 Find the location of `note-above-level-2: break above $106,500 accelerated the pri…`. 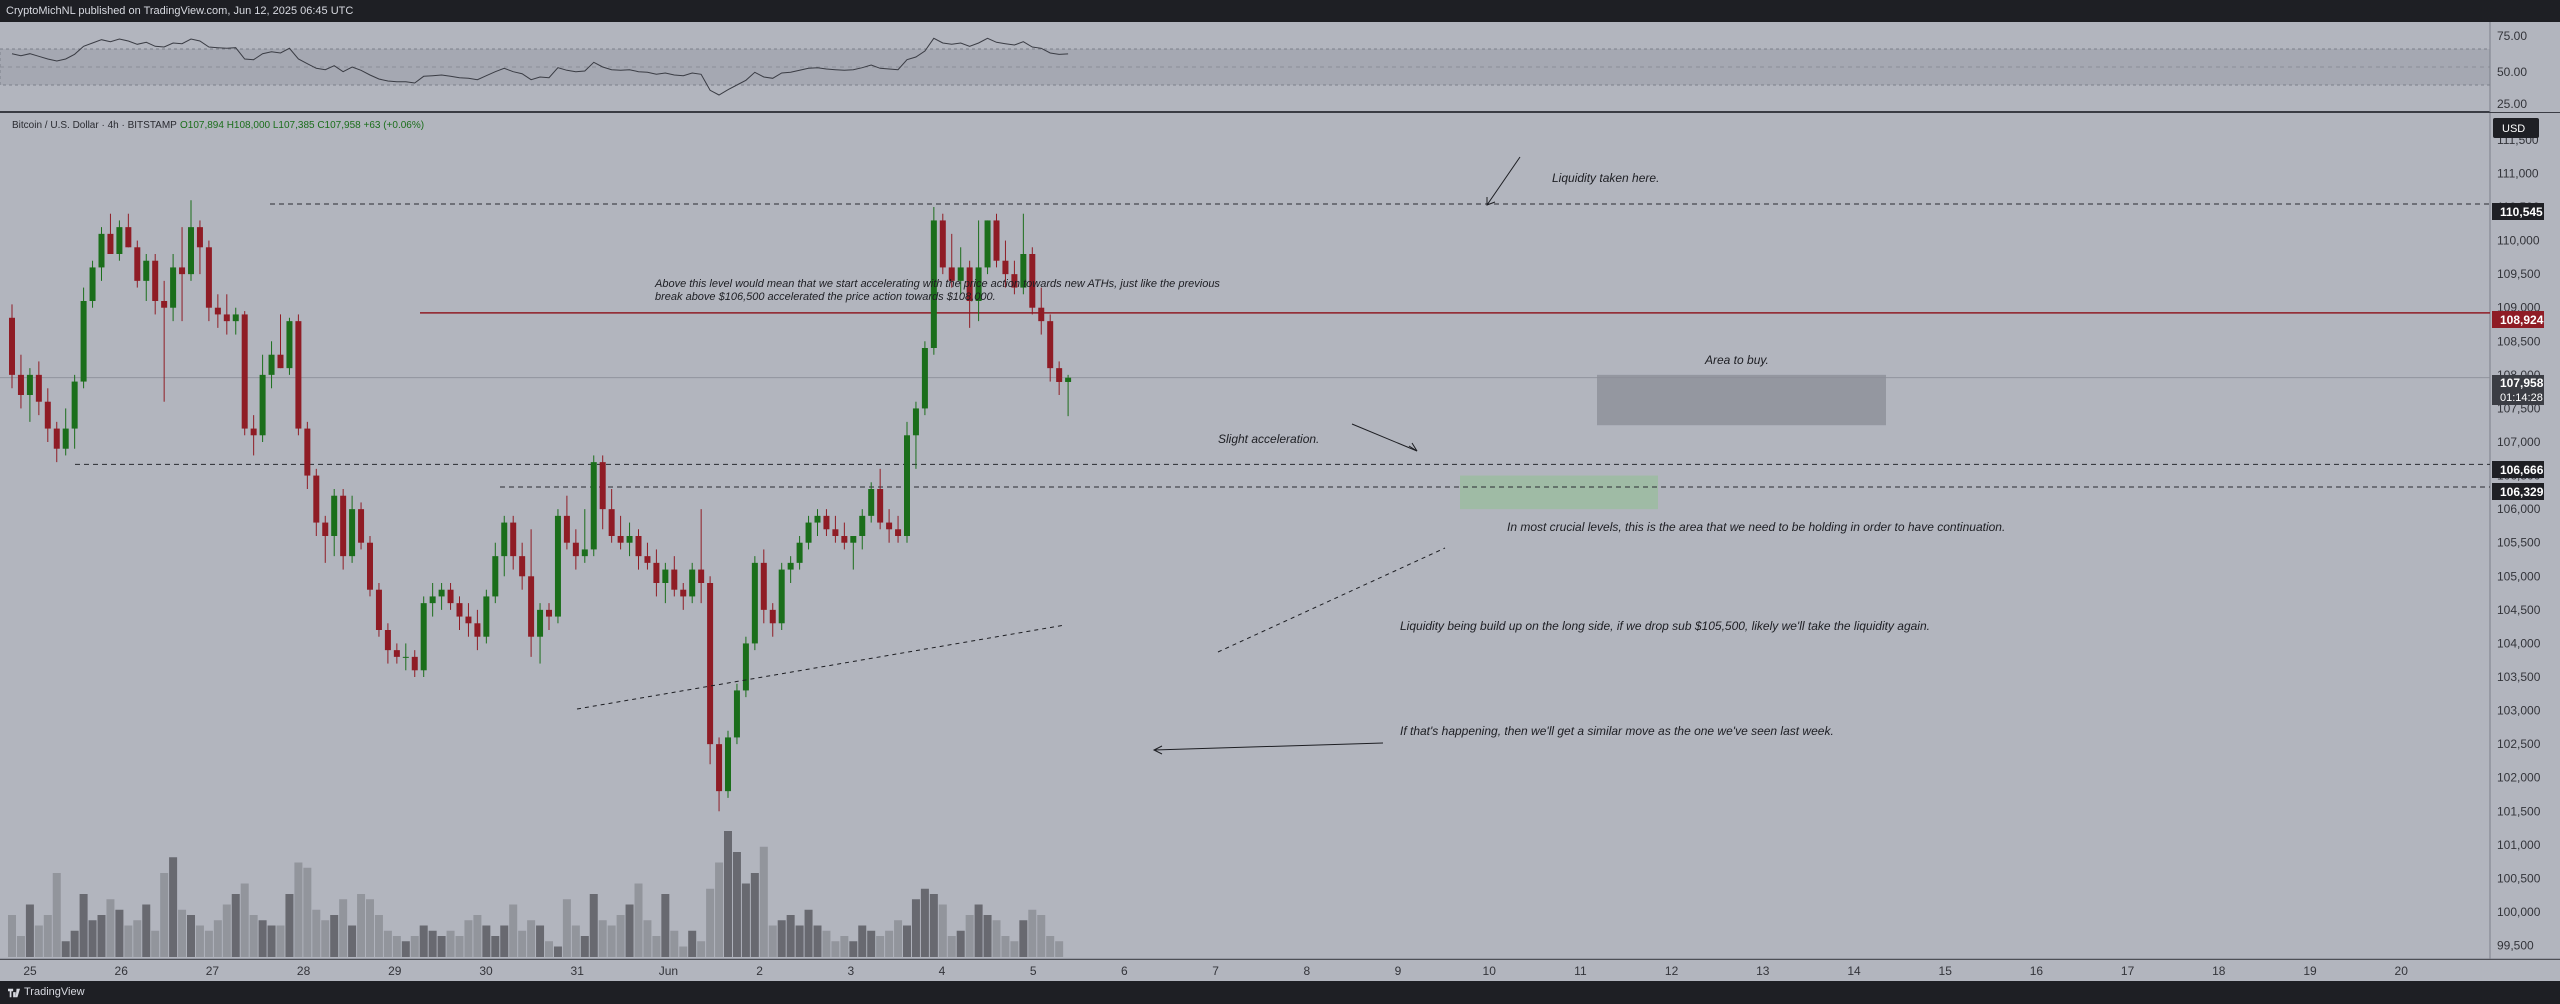

note-above-level-2: break above $106,500 accelerated the pri… is located at coordinates (825, 297).